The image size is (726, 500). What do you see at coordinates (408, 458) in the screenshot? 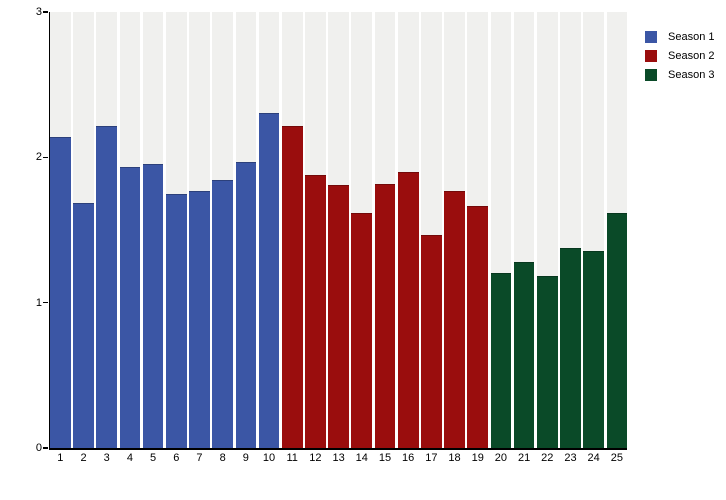
I see `x-tick-label: 16` at bounding box center [408, 458].